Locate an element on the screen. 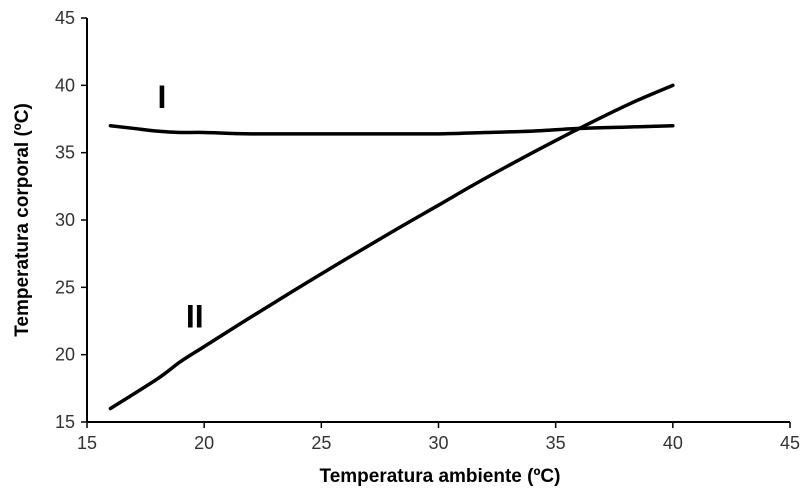 This screenshot has width=802, height=490. y-tick-label: 25 is located at coordinates (65, 287).